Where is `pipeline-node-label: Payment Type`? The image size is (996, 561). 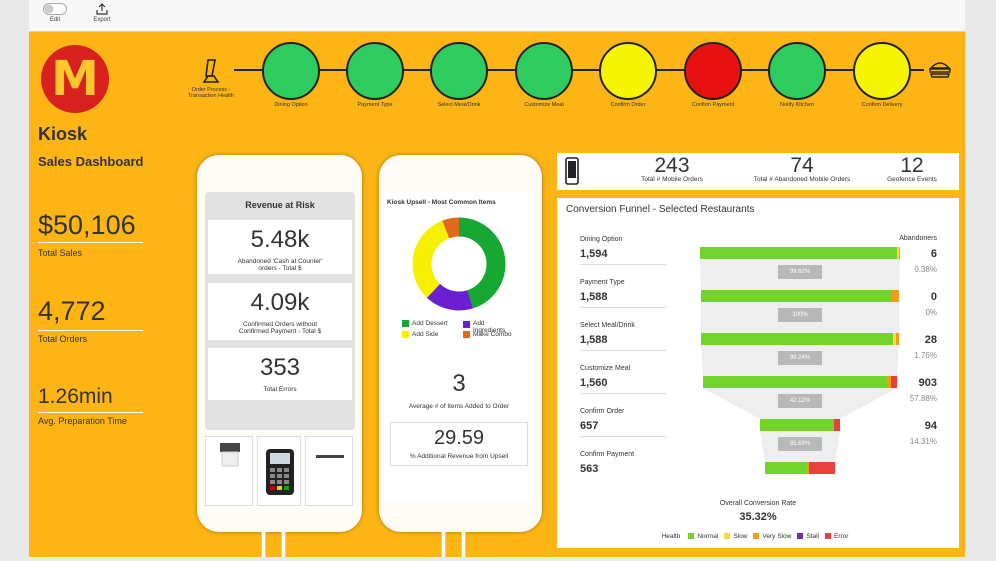
pipeline-node-label: Payment Type is located at coordinates (375, 105).